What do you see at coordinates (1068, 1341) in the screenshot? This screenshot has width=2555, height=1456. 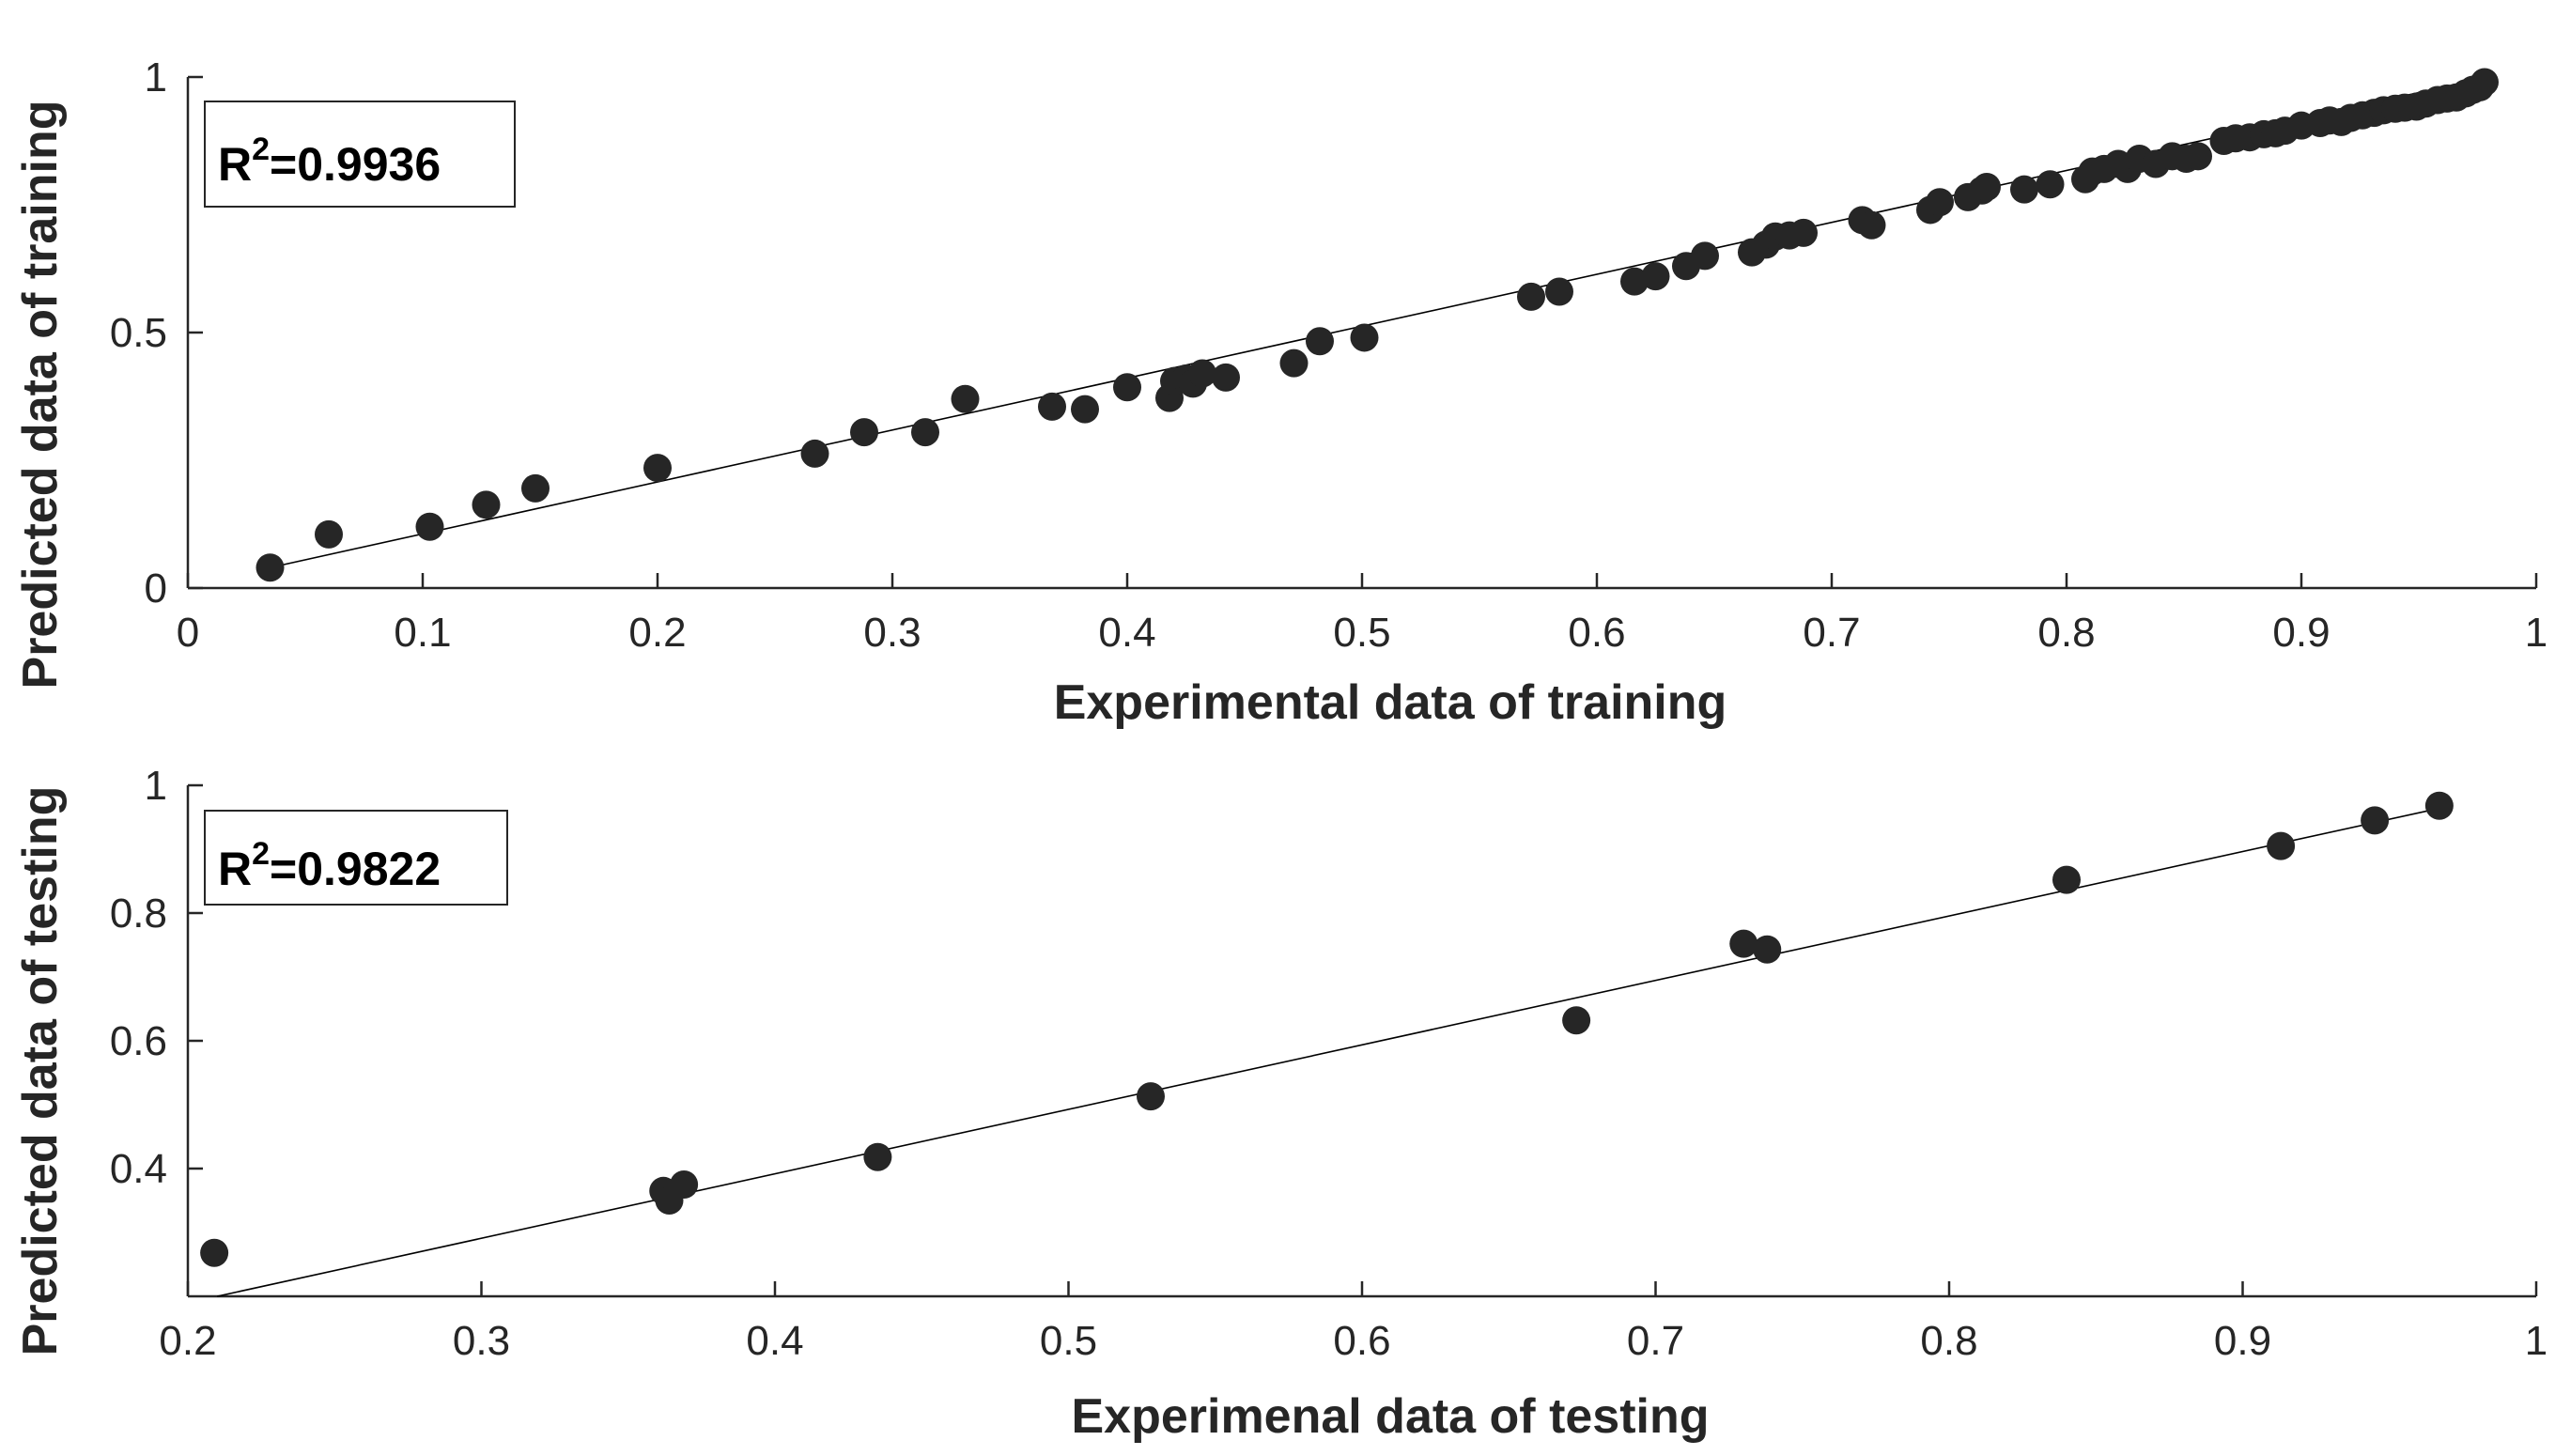 I see `testing-x-tick-label: 0.5` at bounding box center [1068, 1341].